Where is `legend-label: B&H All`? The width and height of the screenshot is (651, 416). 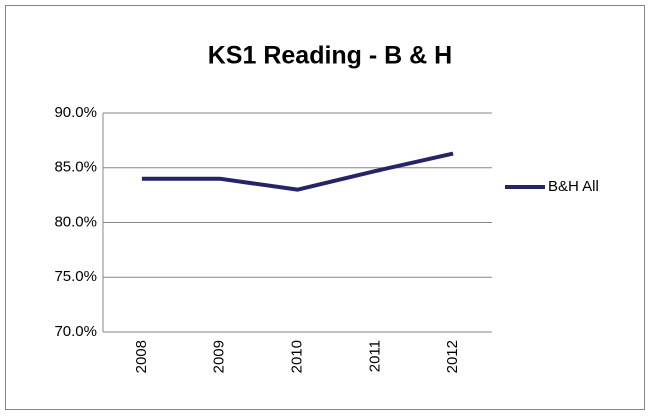 legend-label: B&H All is located at coordinates (573, 186).